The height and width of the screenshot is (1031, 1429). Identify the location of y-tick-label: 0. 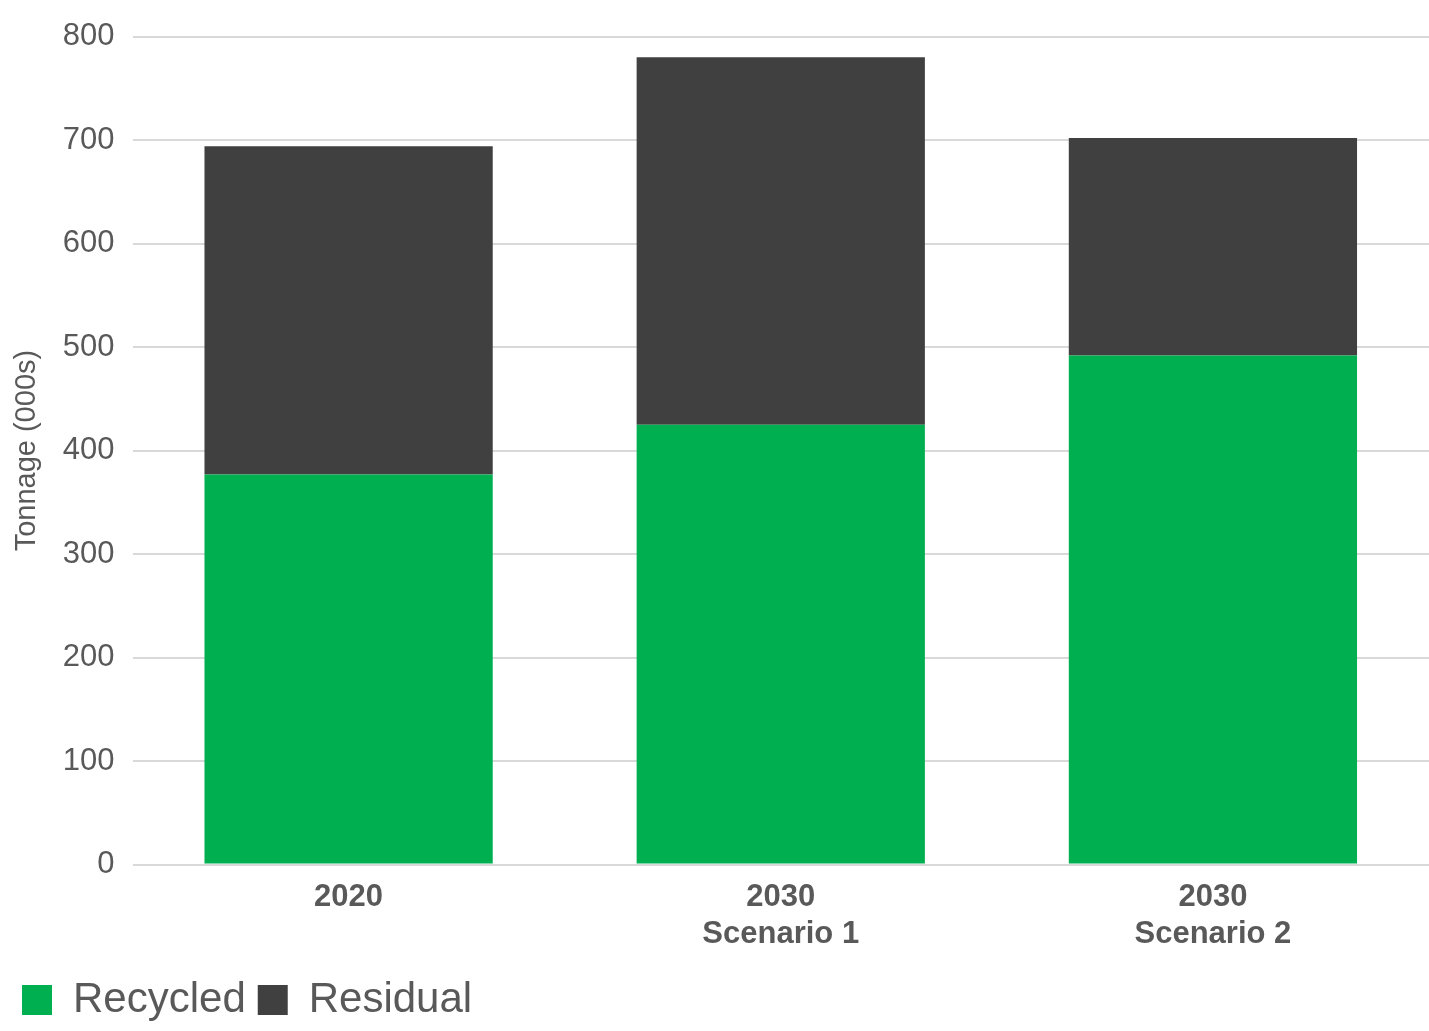
(106, 863).